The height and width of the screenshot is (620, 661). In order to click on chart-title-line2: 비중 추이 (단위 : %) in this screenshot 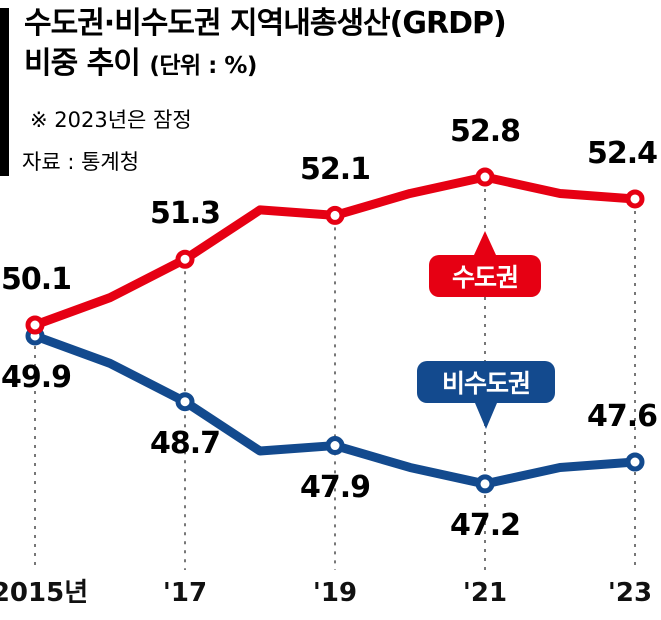, I will do `click(265, 64)`.